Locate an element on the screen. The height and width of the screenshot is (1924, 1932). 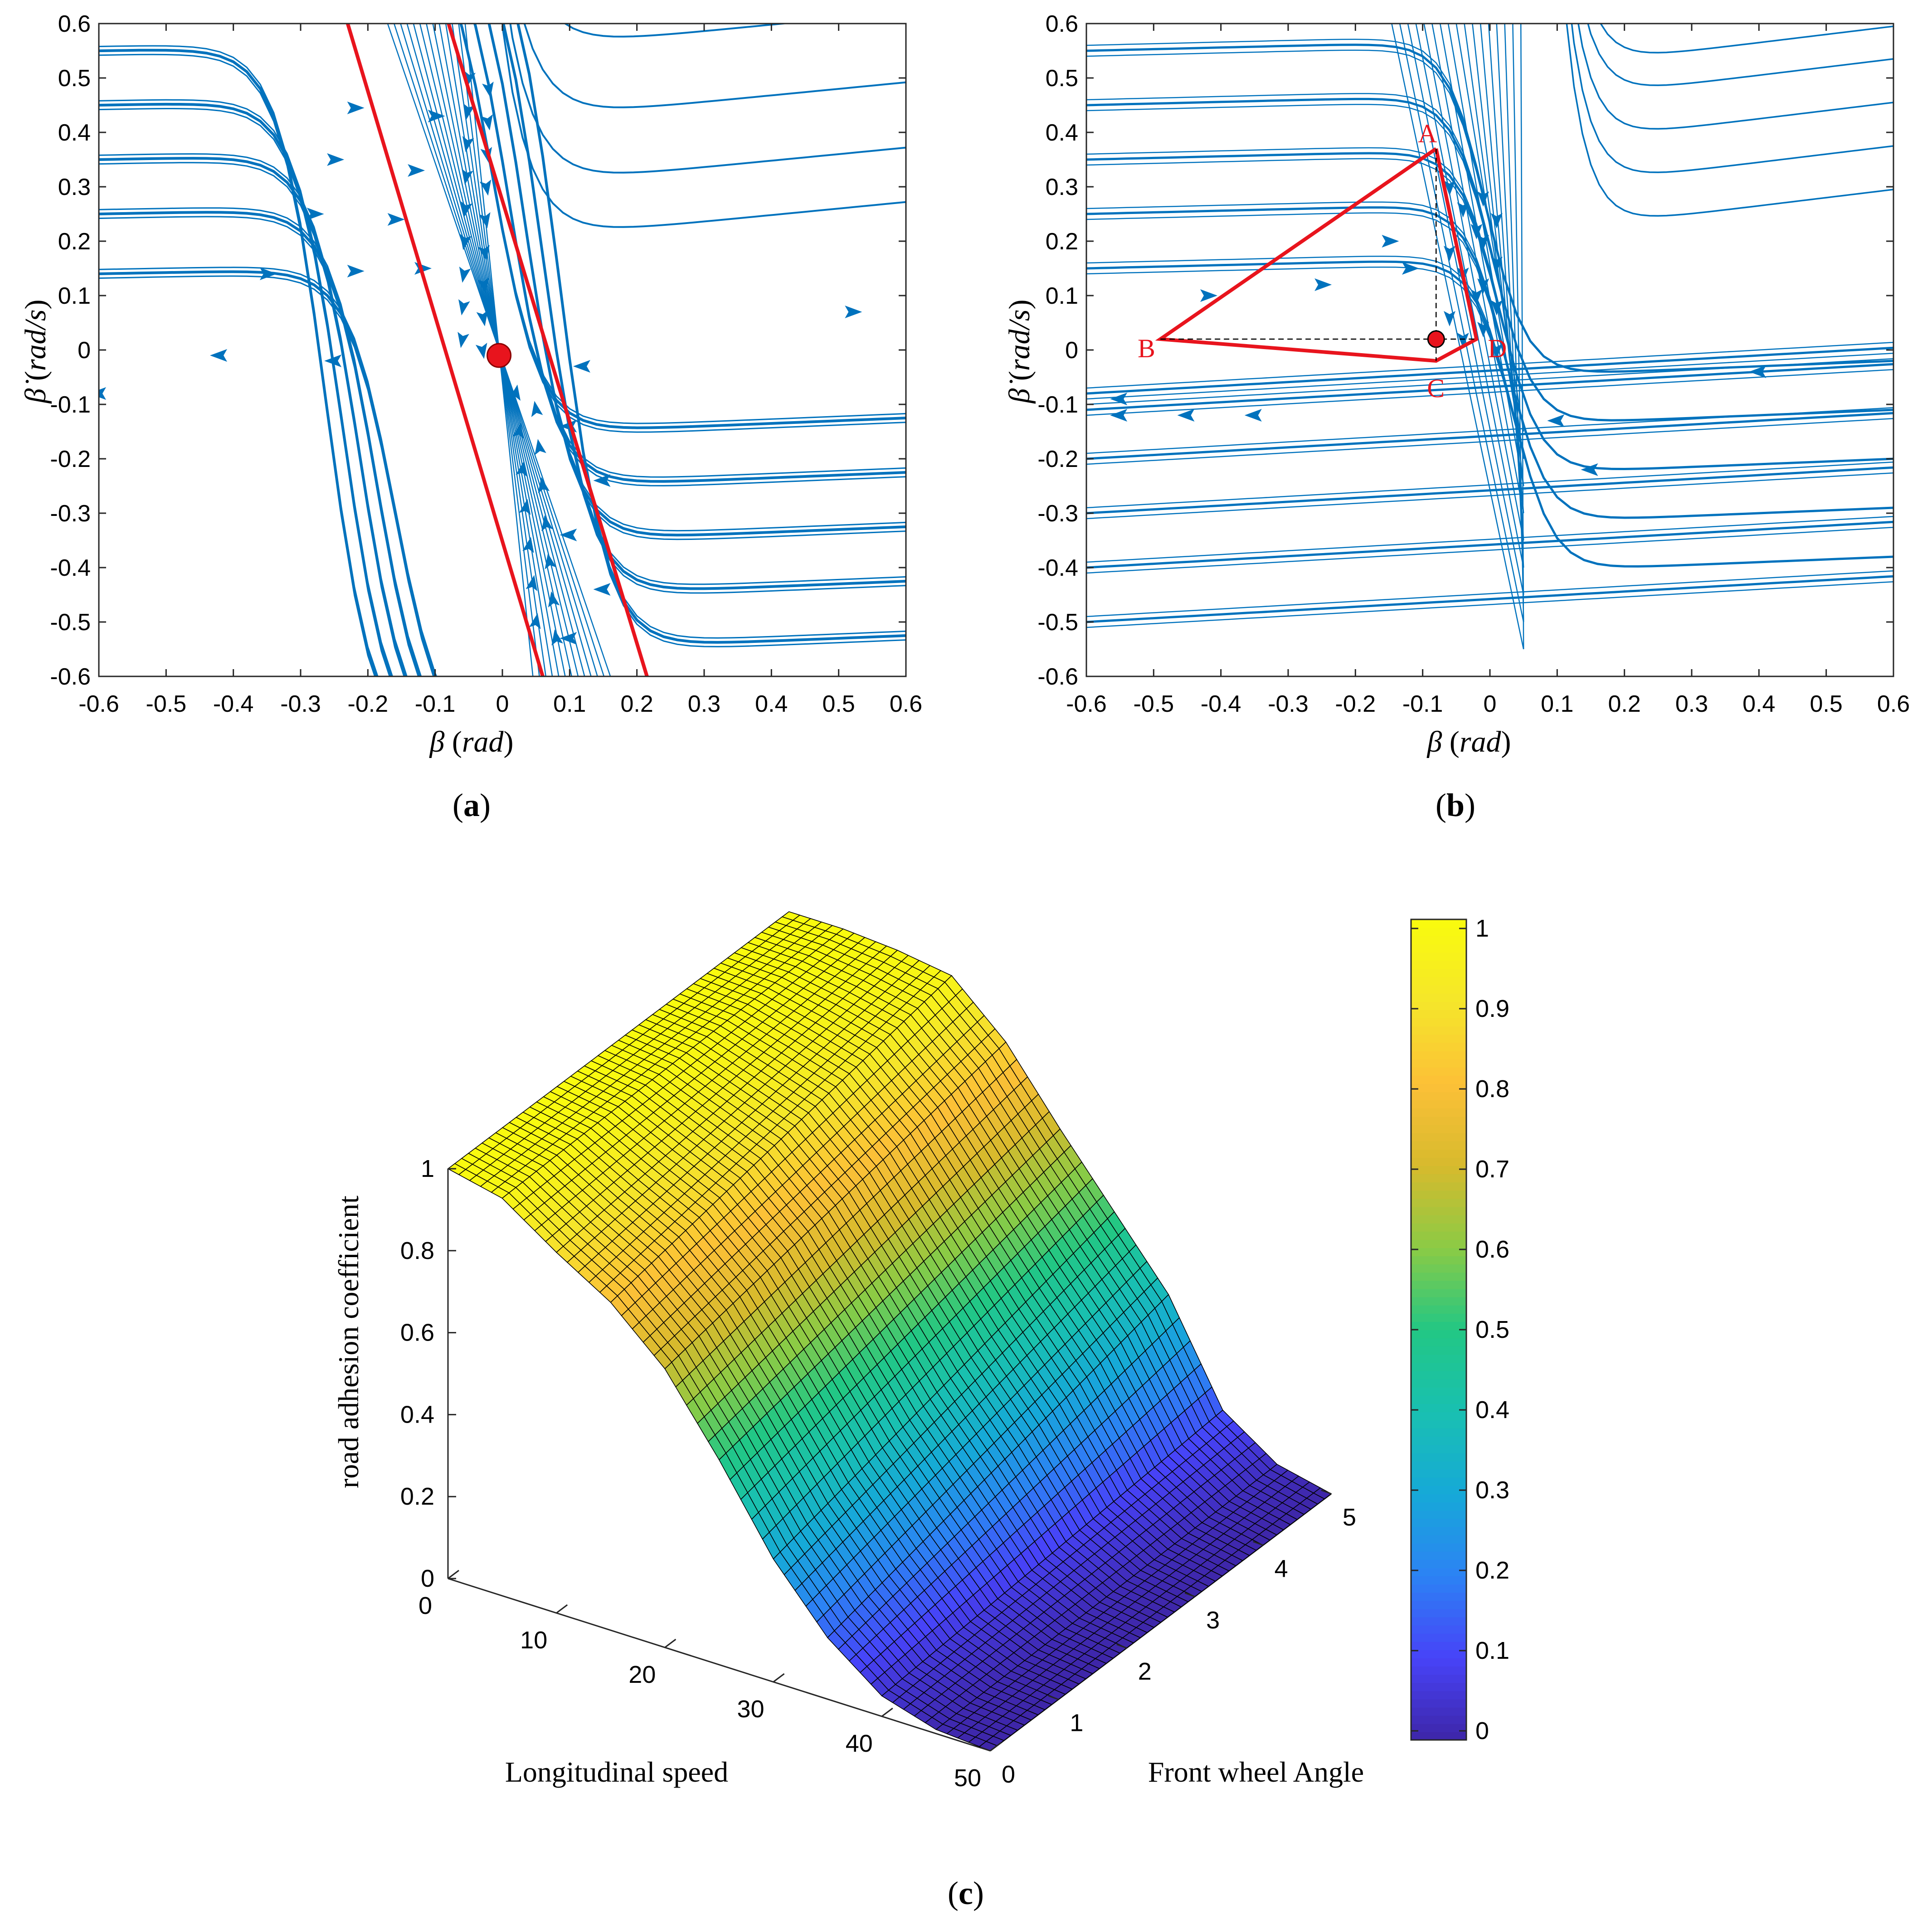
angle-tick-mark is located at coordinates (1054, 1698).